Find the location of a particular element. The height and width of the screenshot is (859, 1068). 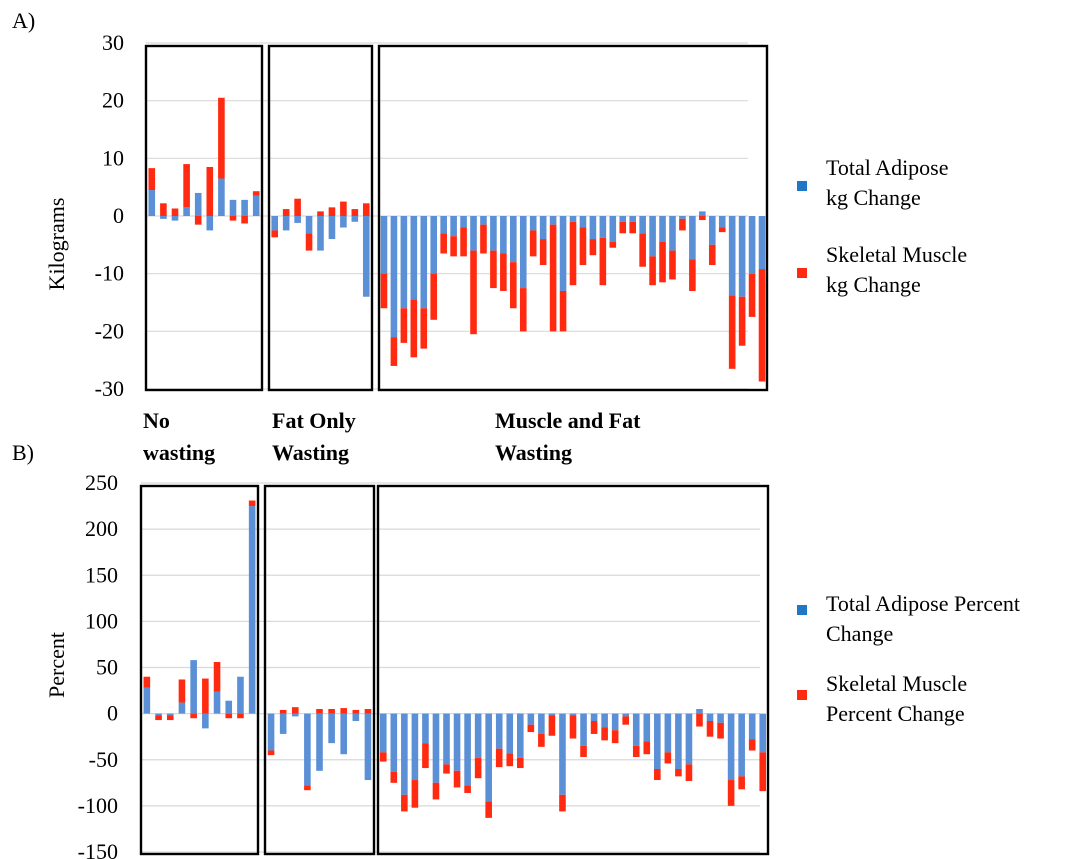

legend-label: Percent Change is located at coordinates (895, 713).